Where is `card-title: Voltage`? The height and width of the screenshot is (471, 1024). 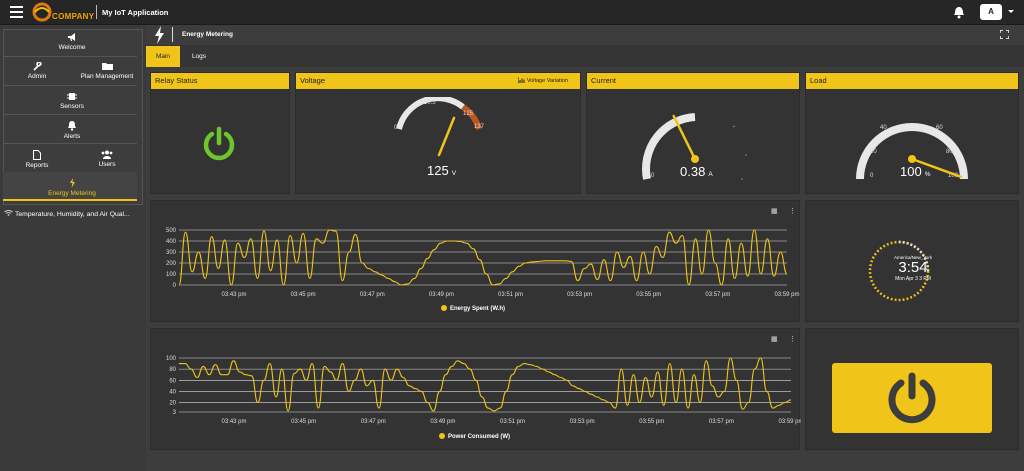
card-title: Voltage is located at coordinates (438, 81).